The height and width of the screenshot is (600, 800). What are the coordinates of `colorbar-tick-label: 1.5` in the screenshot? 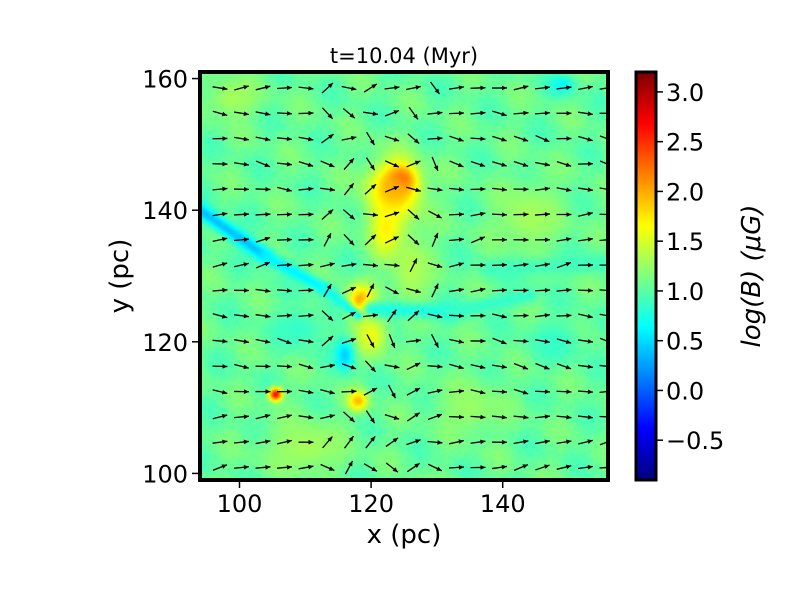 It's located at (685, 242).